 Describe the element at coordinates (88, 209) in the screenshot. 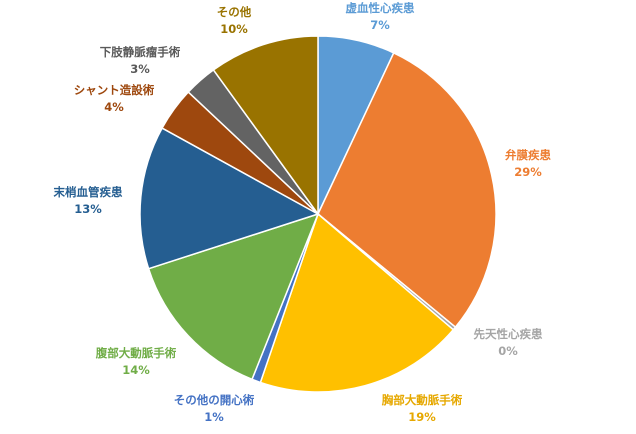

I see `slice-value-label: 13%` at that location.